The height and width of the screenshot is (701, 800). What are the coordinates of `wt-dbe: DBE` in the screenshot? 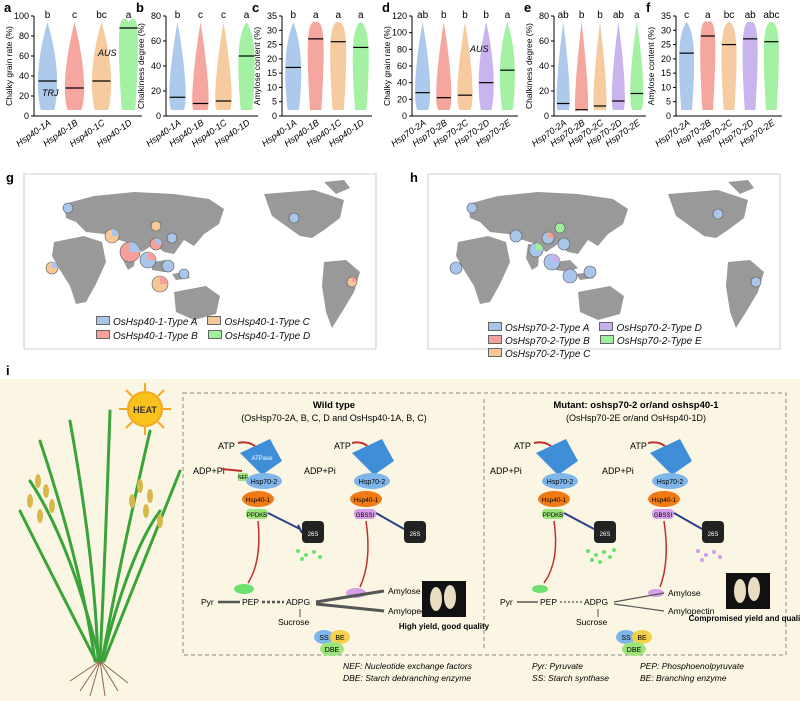 It's located at (332, 650).